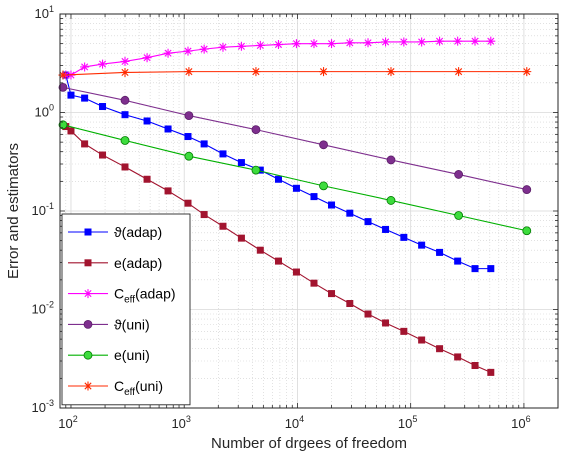 This screenshot has height=456, width=574. Describe the element at coordinates (294, 422) in the screenshot. I see `x-tick-labels: 10² 10³ 10⁴ 10⁵ 10⁶` at that location.